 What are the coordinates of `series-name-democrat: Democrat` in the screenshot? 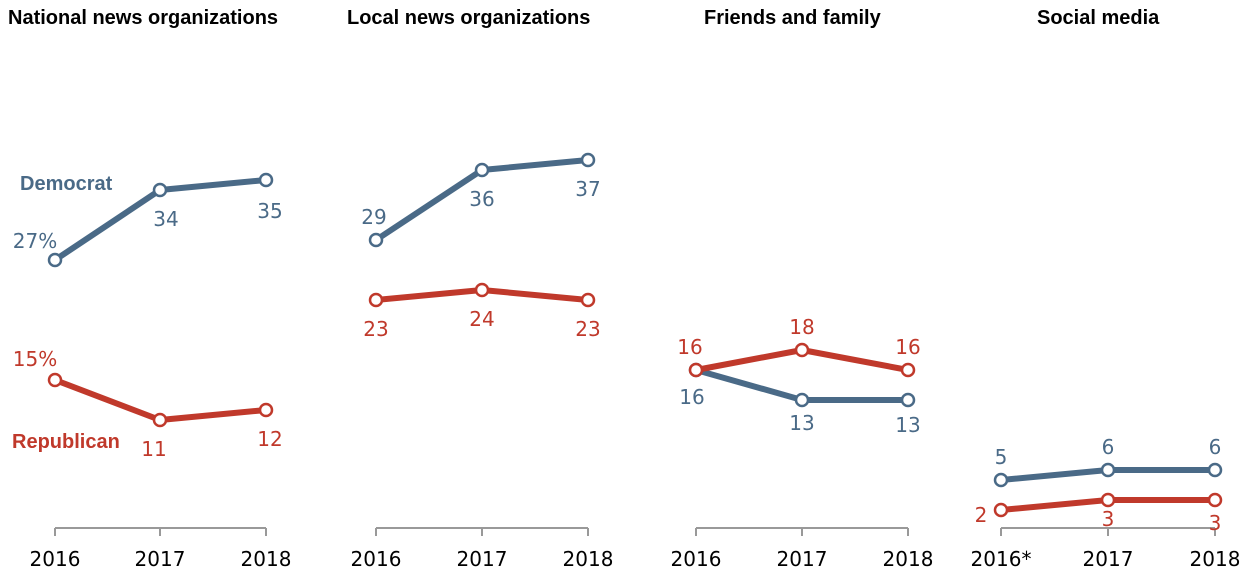 It's located at (66, 184).